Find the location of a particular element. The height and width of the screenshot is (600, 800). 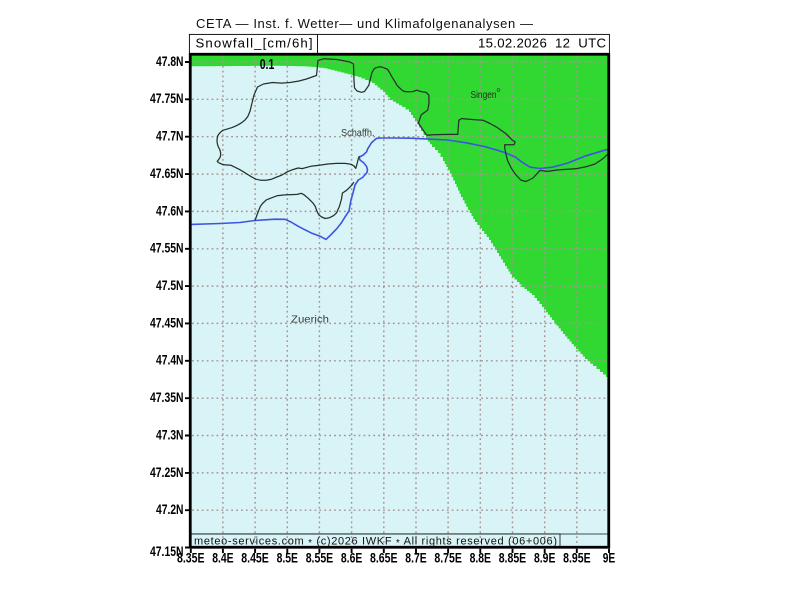

svg-text: 9E is located at coordinates (609, 558).